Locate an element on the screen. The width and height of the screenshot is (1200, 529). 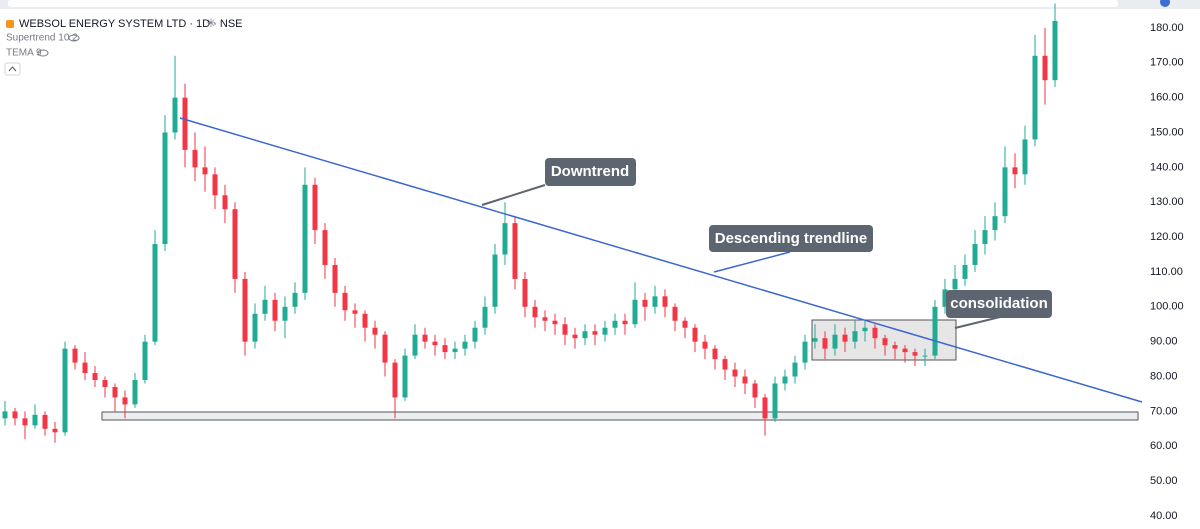
symbol-icon is located at coordinates (10, 24).